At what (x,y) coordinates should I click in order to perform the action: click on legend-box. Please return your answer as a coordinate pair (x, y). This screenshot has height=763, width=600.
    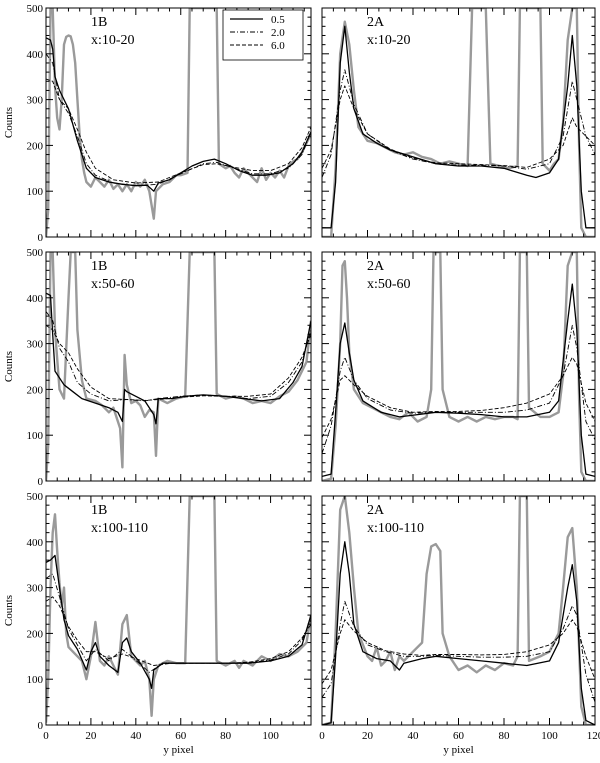
    Looking at the image, I should click on (263, 35).